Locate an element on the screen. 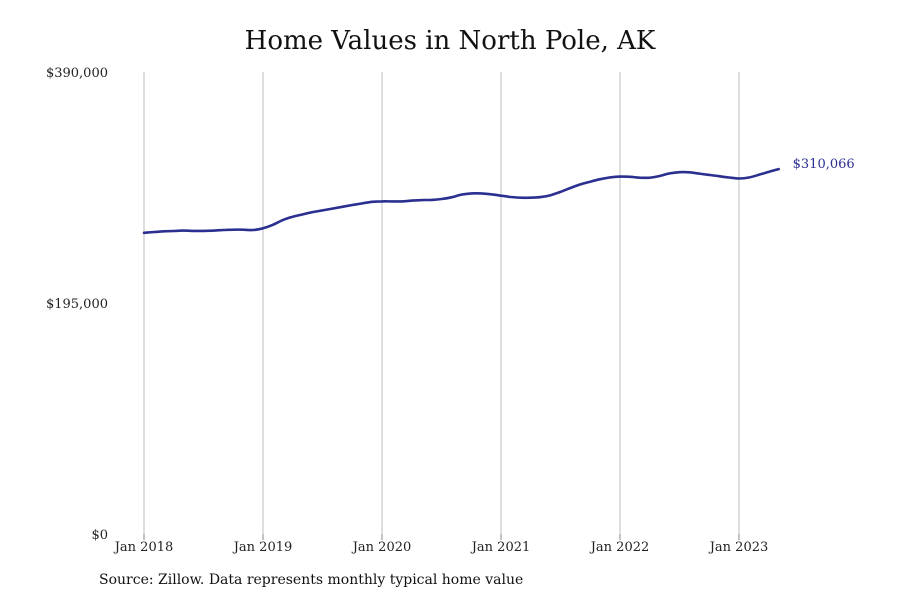  y-tick-label: $0 is located at coordinates (99, 535).